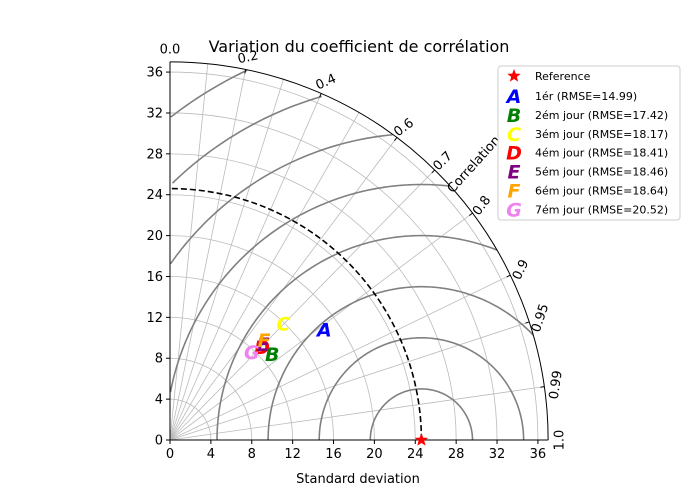  What do you see at coordinates (456, 454) in the screenshot?
I see `x-tick-label: 28` at bounding box center [456, 454].